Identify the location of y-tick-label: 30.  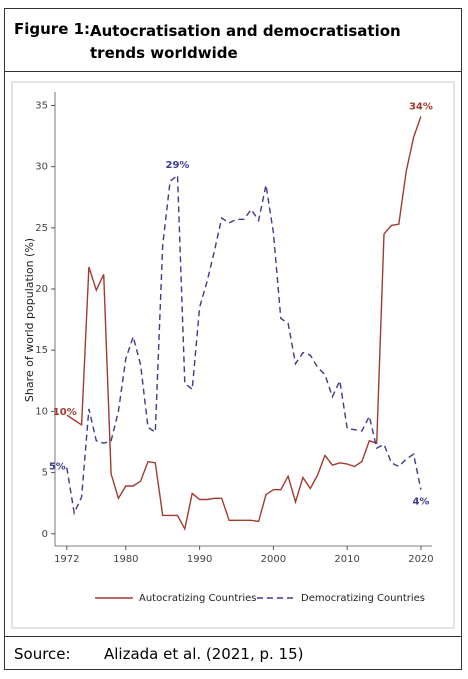
(41, 167).